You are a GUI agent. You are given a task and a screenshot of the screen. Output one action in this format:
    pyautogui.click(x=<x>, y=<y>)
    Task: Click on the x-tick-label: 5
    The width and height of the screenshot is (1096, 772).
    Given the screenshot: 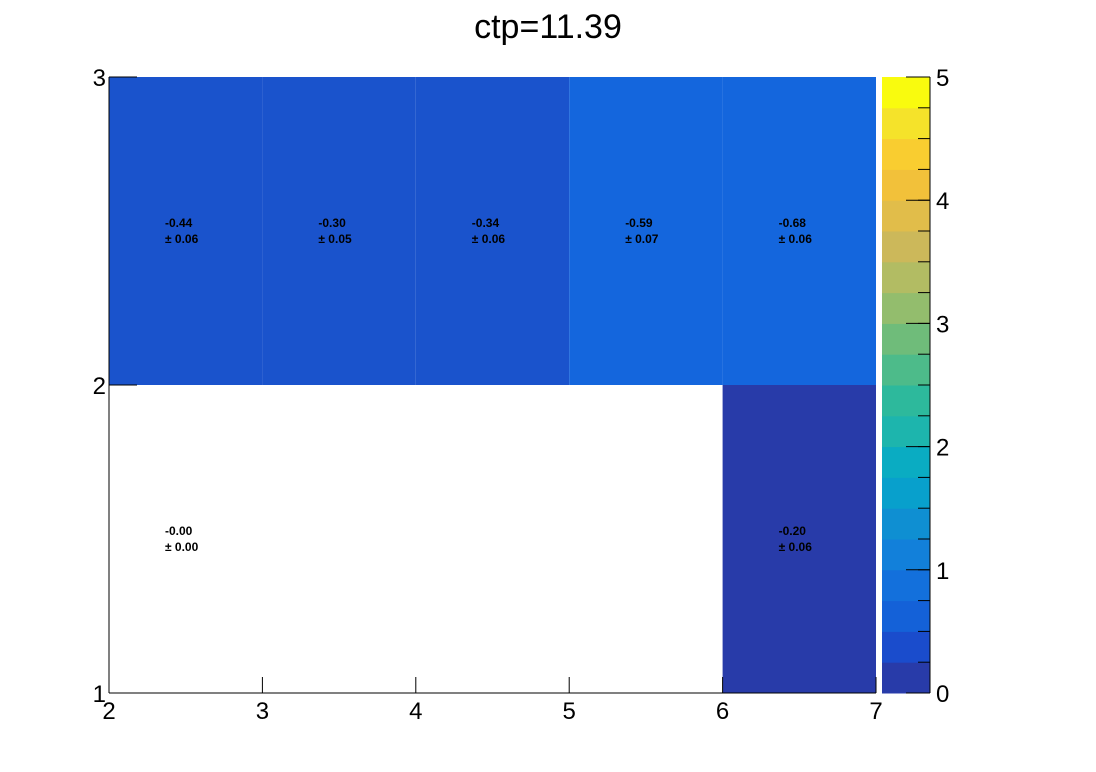 What is the action you would take?
    pyautogui.click(x=569, y=711)
    